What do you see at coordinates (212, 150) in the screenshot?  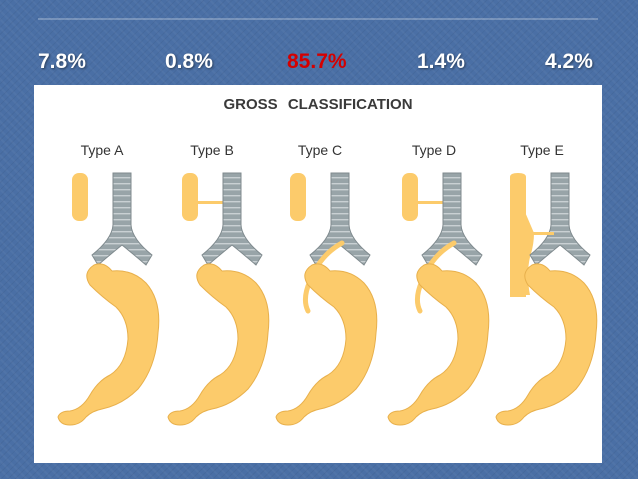 I see `type-b-label: Type B` at bounding box center [212, 150].